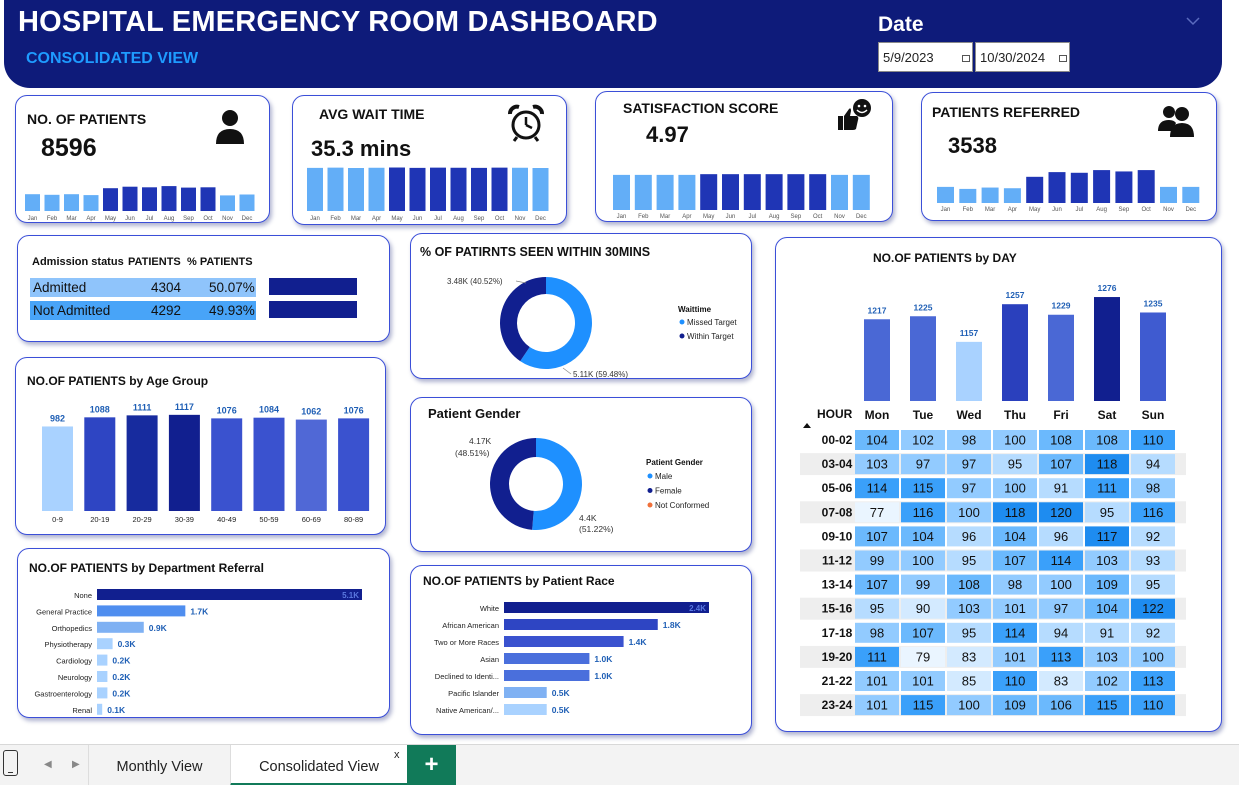  What do you see at coordinates (596, 529) in the screenshot?
I see `slice-data-label: (51.22%)` at bounding box center [596, 529].